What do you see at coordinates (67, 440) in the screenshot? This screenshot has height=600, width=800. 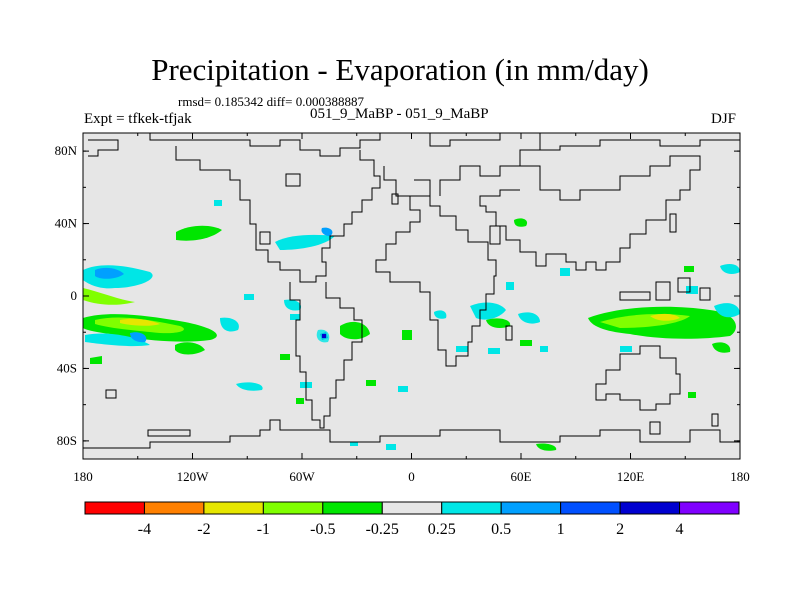 I see `lat-tick-label: 80S` at bounding box center [67, 440].